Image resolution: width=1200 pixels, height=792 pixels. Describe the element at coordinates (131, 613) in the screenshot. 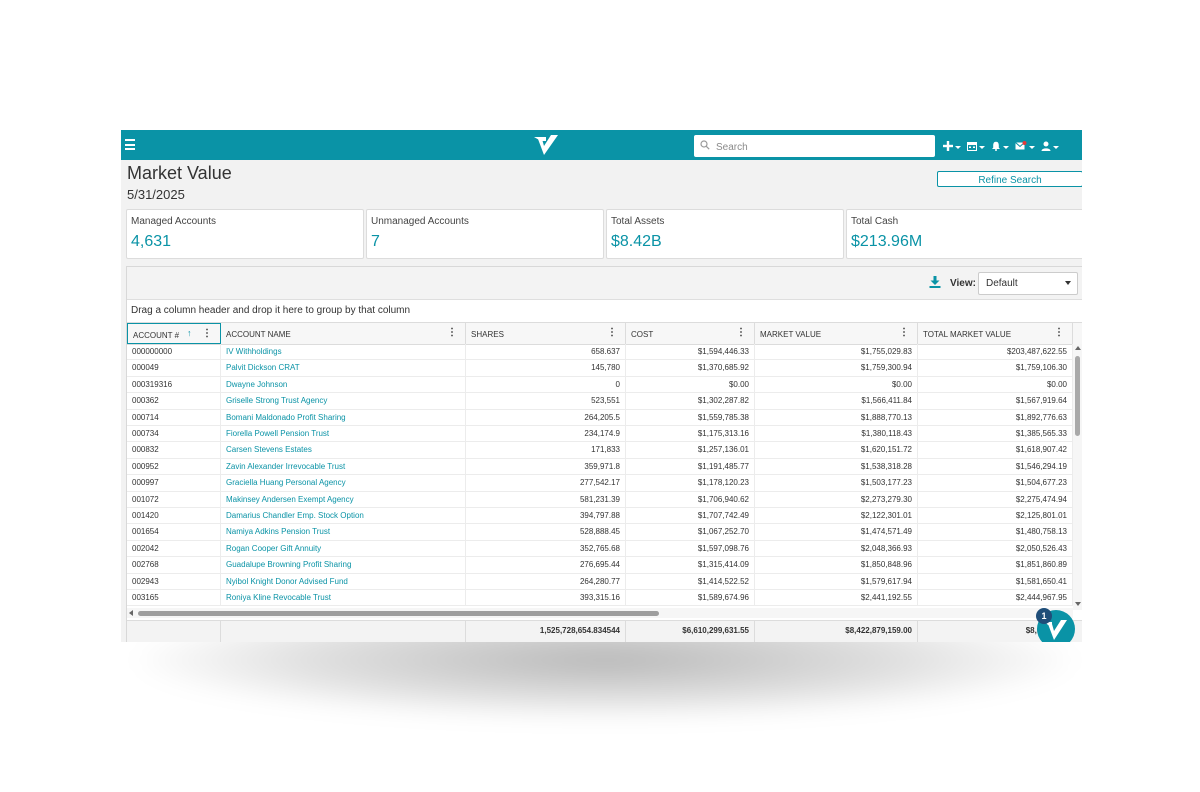

I see `scroll-left-icon` at that location.